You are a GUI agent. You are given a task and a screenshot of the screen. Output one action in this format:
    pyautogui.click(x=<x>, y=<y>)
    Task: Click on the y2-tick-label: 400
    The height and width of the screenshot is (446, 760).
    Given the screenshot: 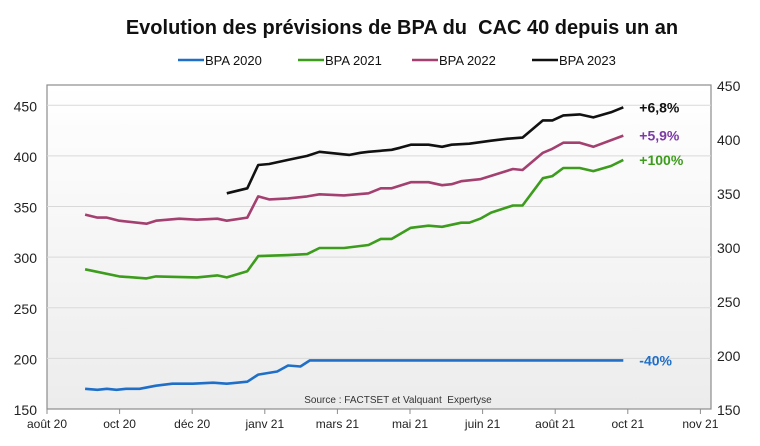 What is the action you would take?
    pyautogui.click(x=729, y=140)
    